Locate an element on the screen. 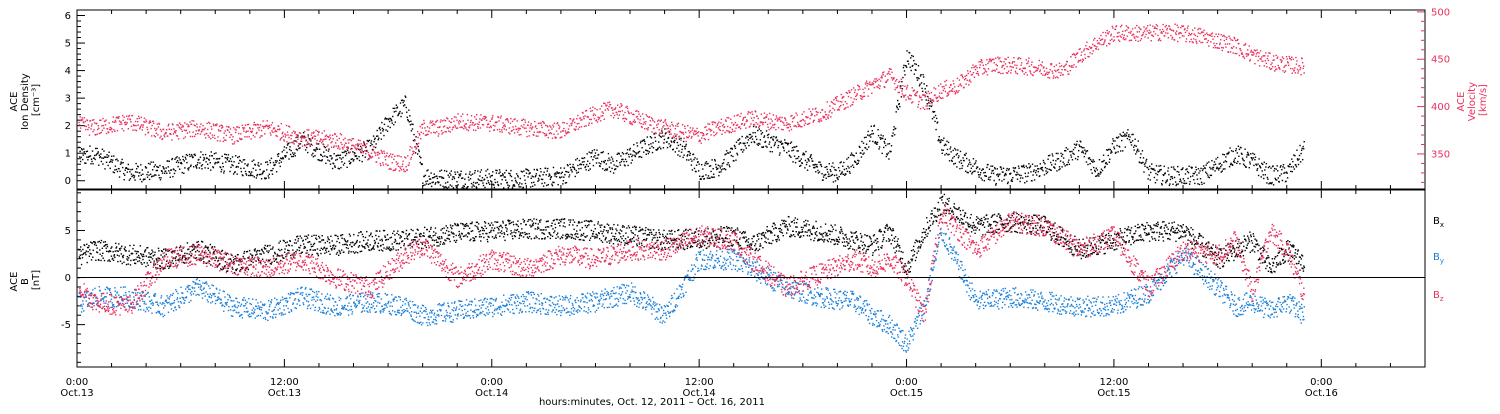 This screenshot has width=1500, height=414. x-tick-date-label: Oct.14 is located at coordinates (491, 393).